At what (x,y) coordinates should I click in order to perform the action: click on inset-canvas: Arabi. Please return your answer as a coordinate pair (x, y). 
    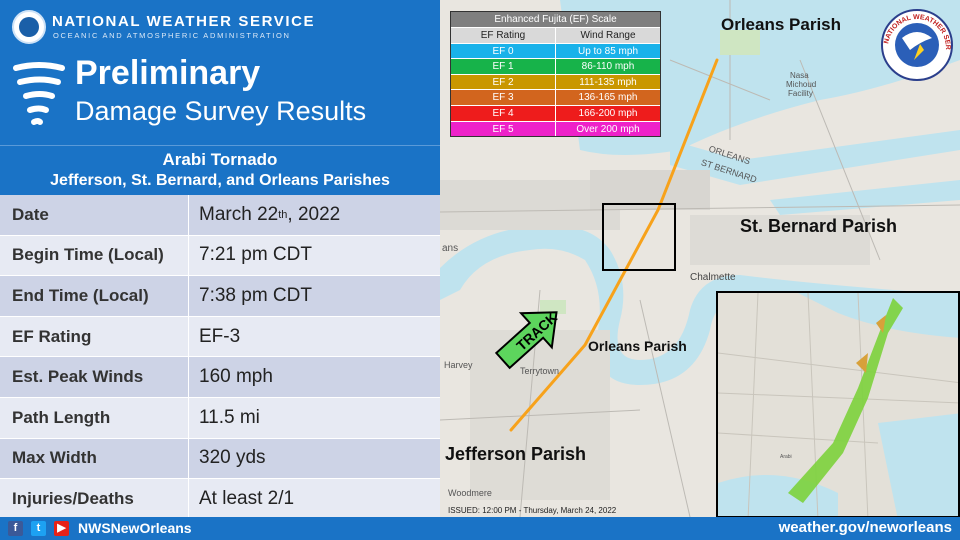
    Looking at the image, I should click on (838, 404).